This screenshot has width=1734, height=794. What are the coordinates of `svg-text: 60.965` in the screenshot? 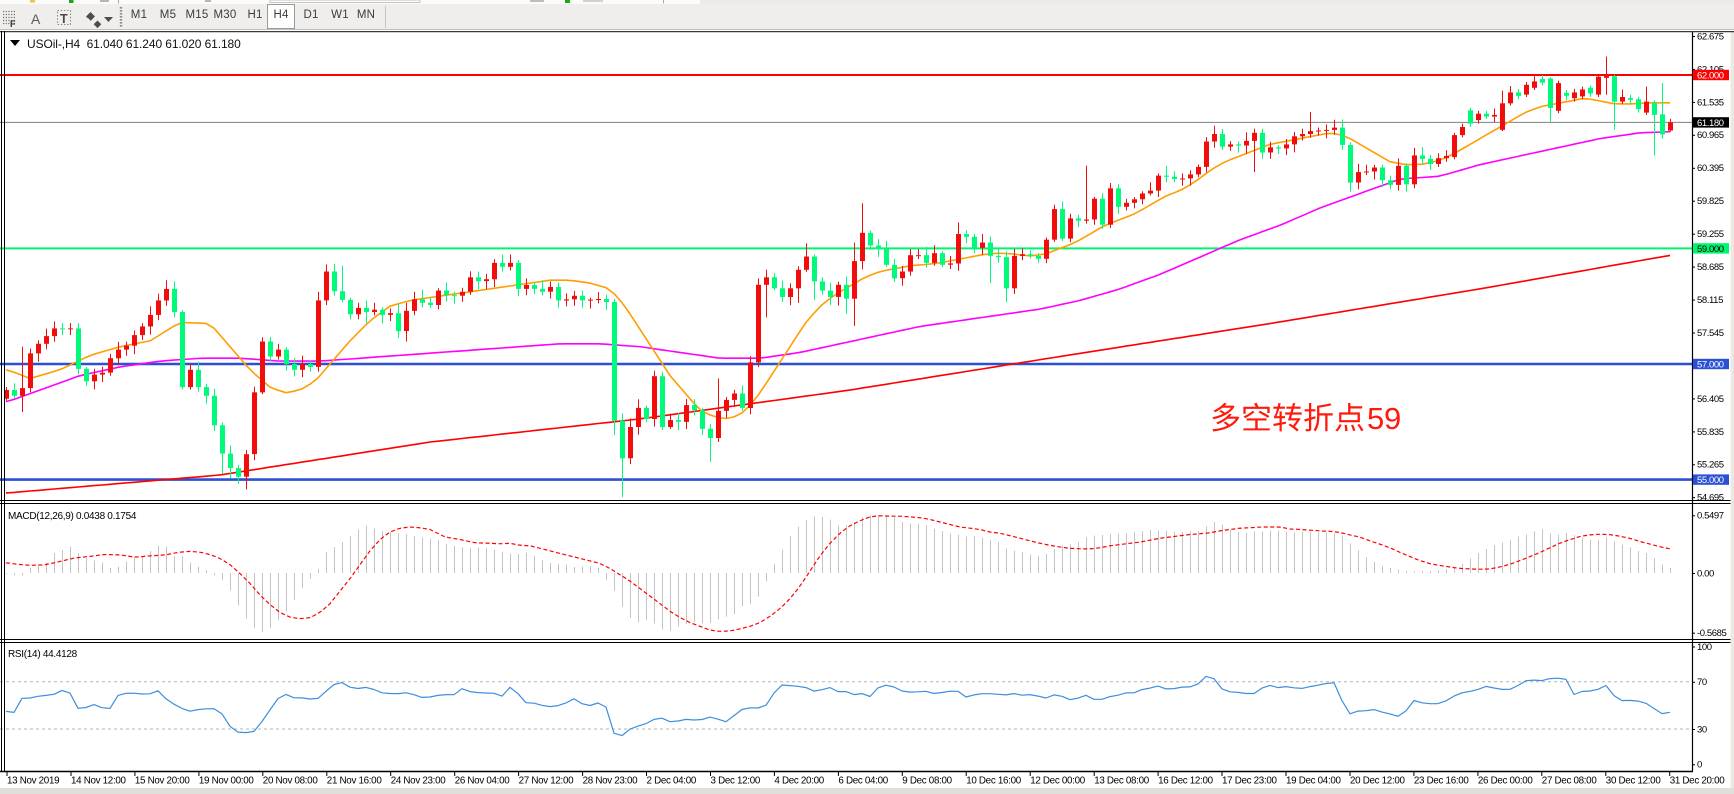 It's located at (1710, 135).